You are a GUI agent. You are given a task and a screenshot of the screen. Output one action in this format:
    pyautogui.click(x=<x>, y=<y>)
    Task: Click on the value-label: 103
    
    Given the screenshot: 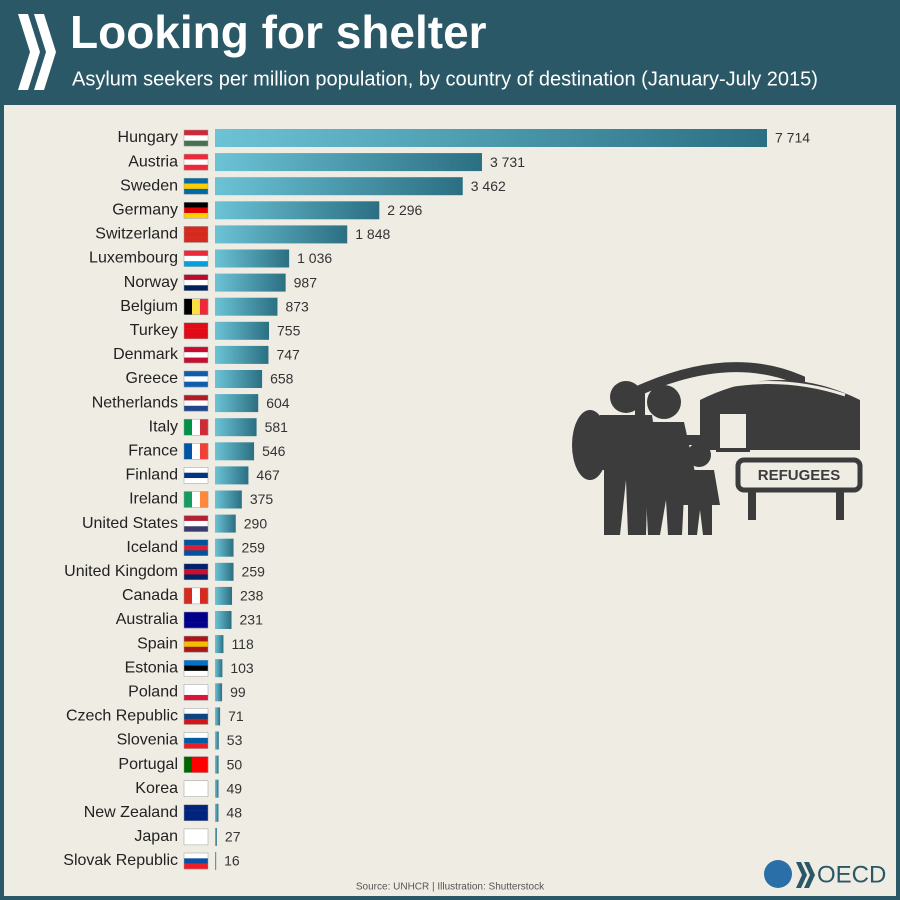 What is the action you would take?
    pyautogui.click(x=242, y=668)
    